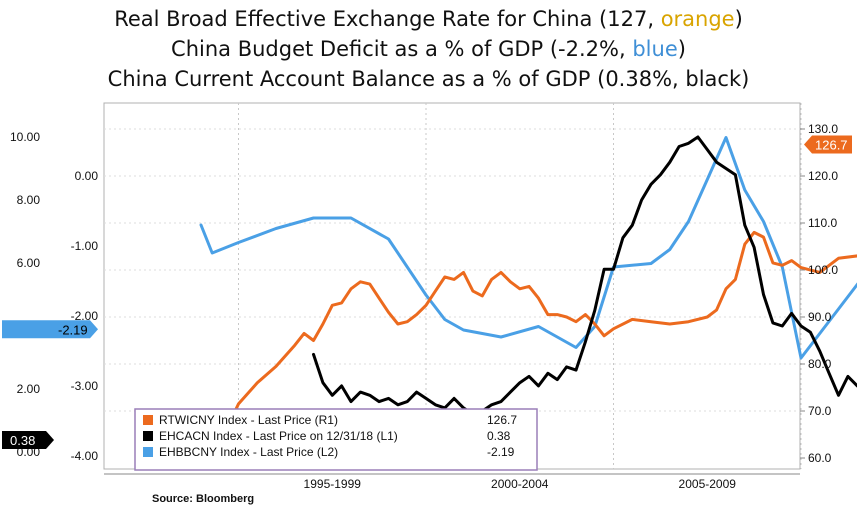 The height and width of the screenshot is (512, 857). What do you see at coordinates (502, 420) in the screenshot?
I see `legend-value: 126.7` at bounding box center [502, 420].